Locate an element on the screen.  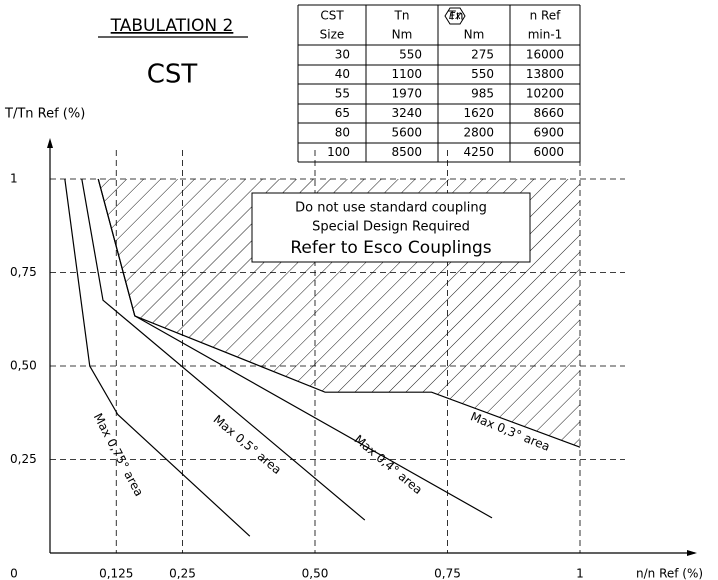
x-tick-label: 0,75 is located at coordinates (447, 573).